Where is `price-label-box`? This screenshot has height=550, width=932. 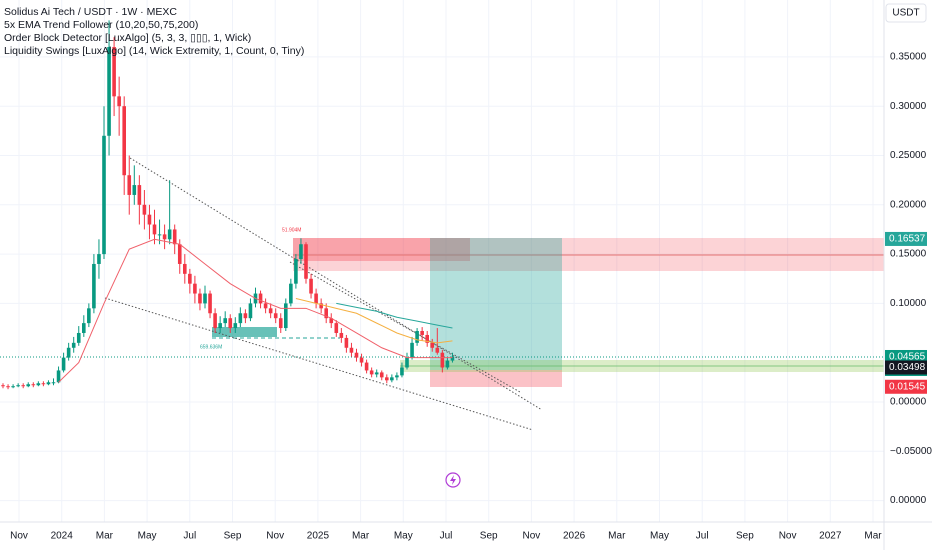 price-label-box is located at coordinates (906, 367).